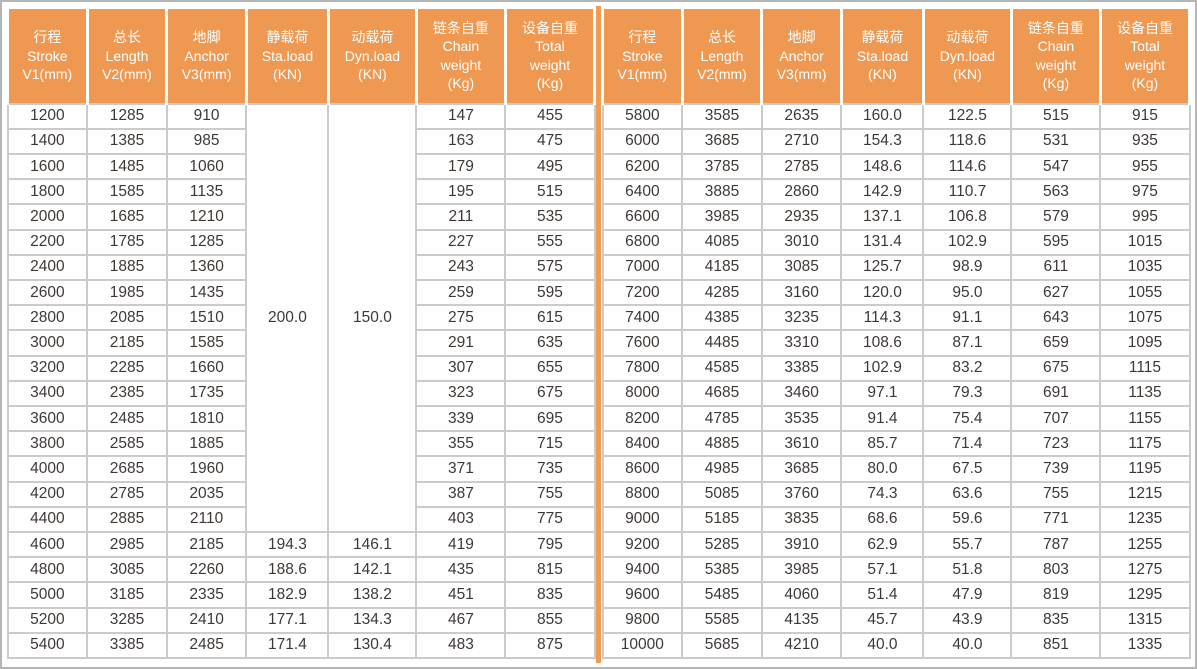 This screenshot has height=669, width=1197. What do you see at coordinates (1145, 444) in the screenshot?
I see `cell-total-weight: 1175` at bounding box center [1145, 444].